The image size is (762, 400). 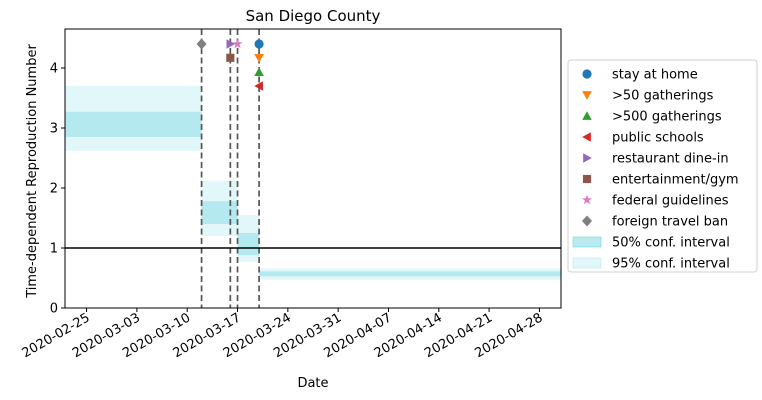 What do you see at coordinates (670, 201) in the screenshot?
I see `legend-label: federal guidelines` at bounding box center [670, 201].